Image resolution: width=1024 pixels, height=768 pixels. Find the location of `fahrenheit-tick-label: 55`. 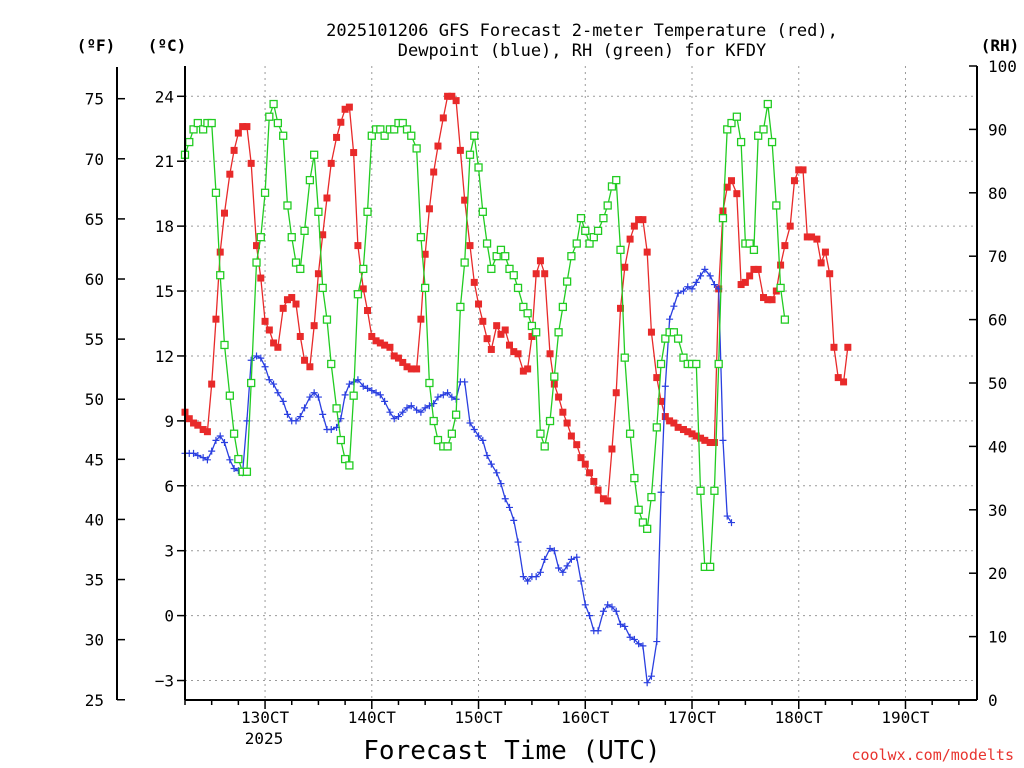

fahrenheit-tick-label: 55 is located at coordinates (94, 339).